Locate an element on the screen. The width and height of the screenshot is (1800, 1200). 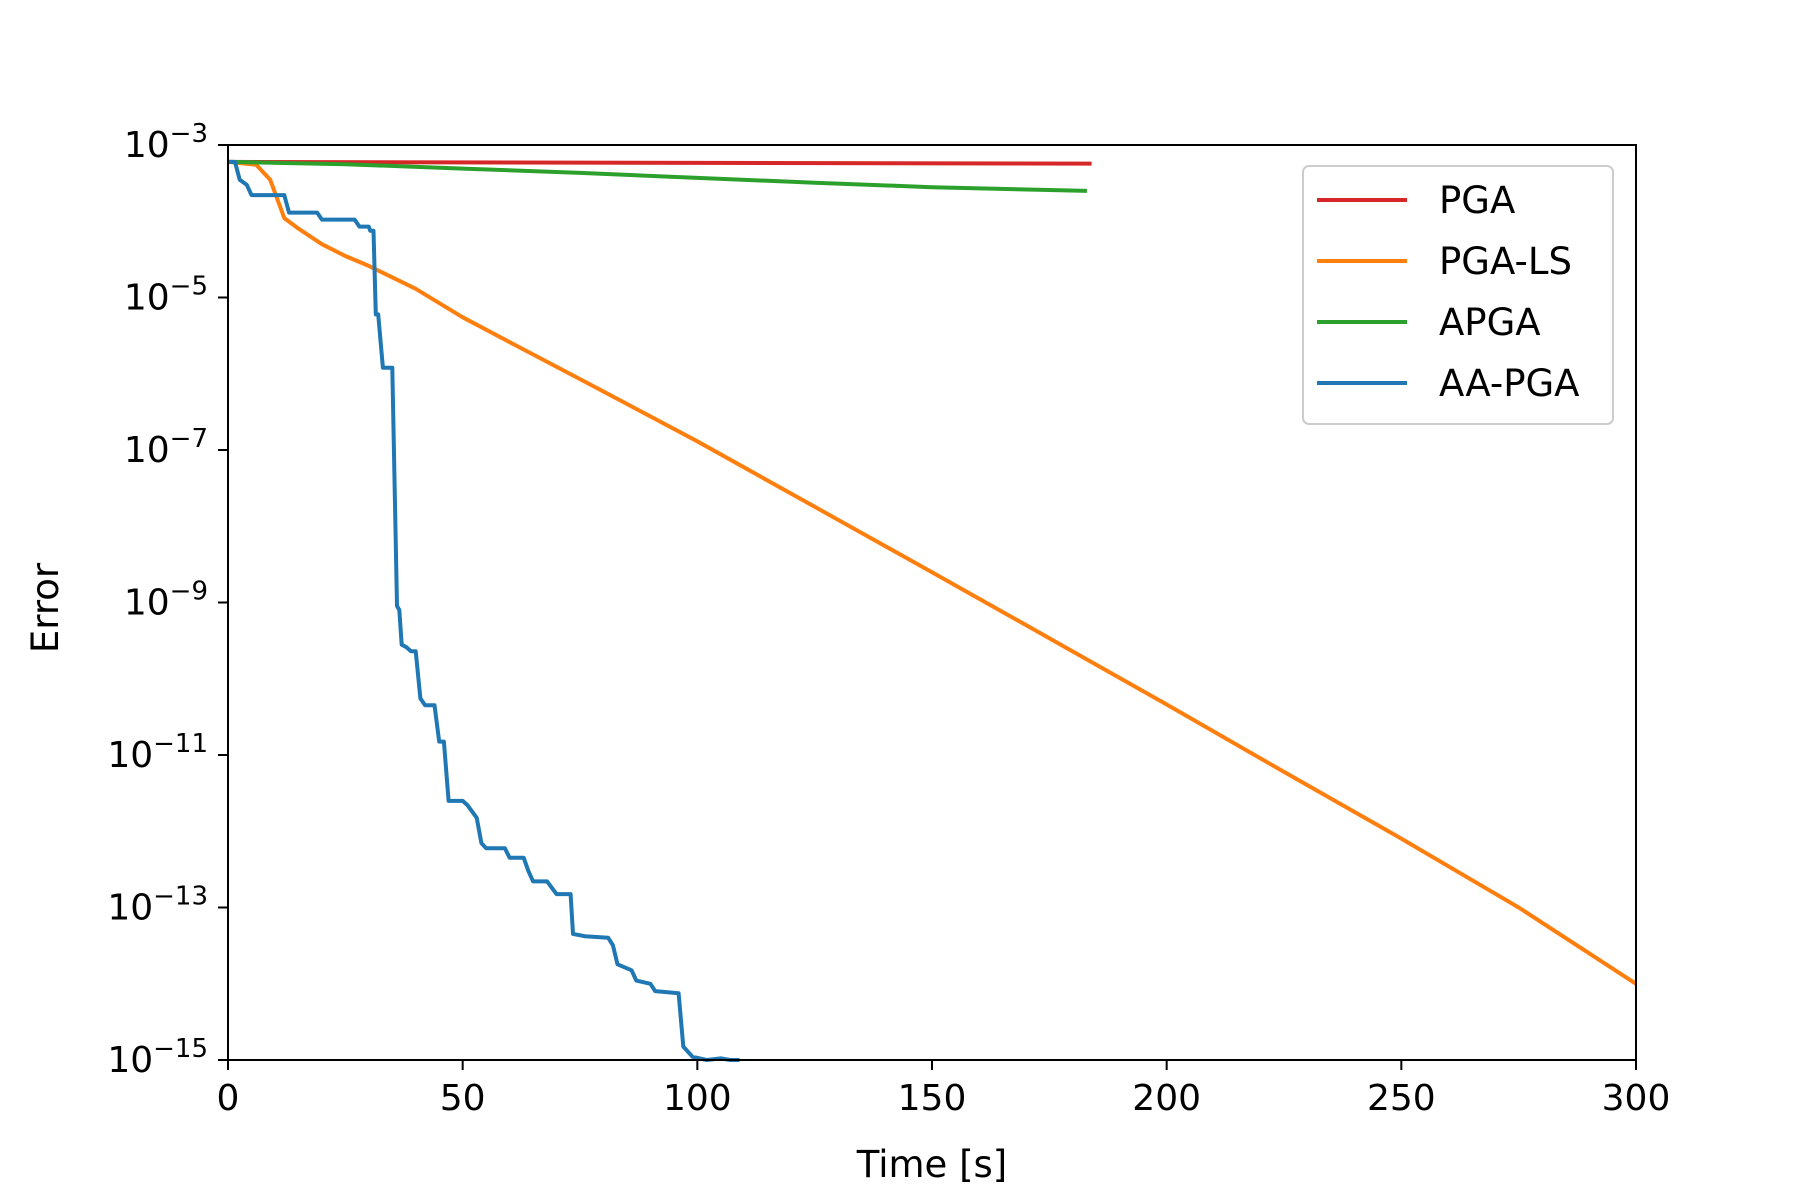
x-tick-label: 300 is located at coordinates (1636, 1098).